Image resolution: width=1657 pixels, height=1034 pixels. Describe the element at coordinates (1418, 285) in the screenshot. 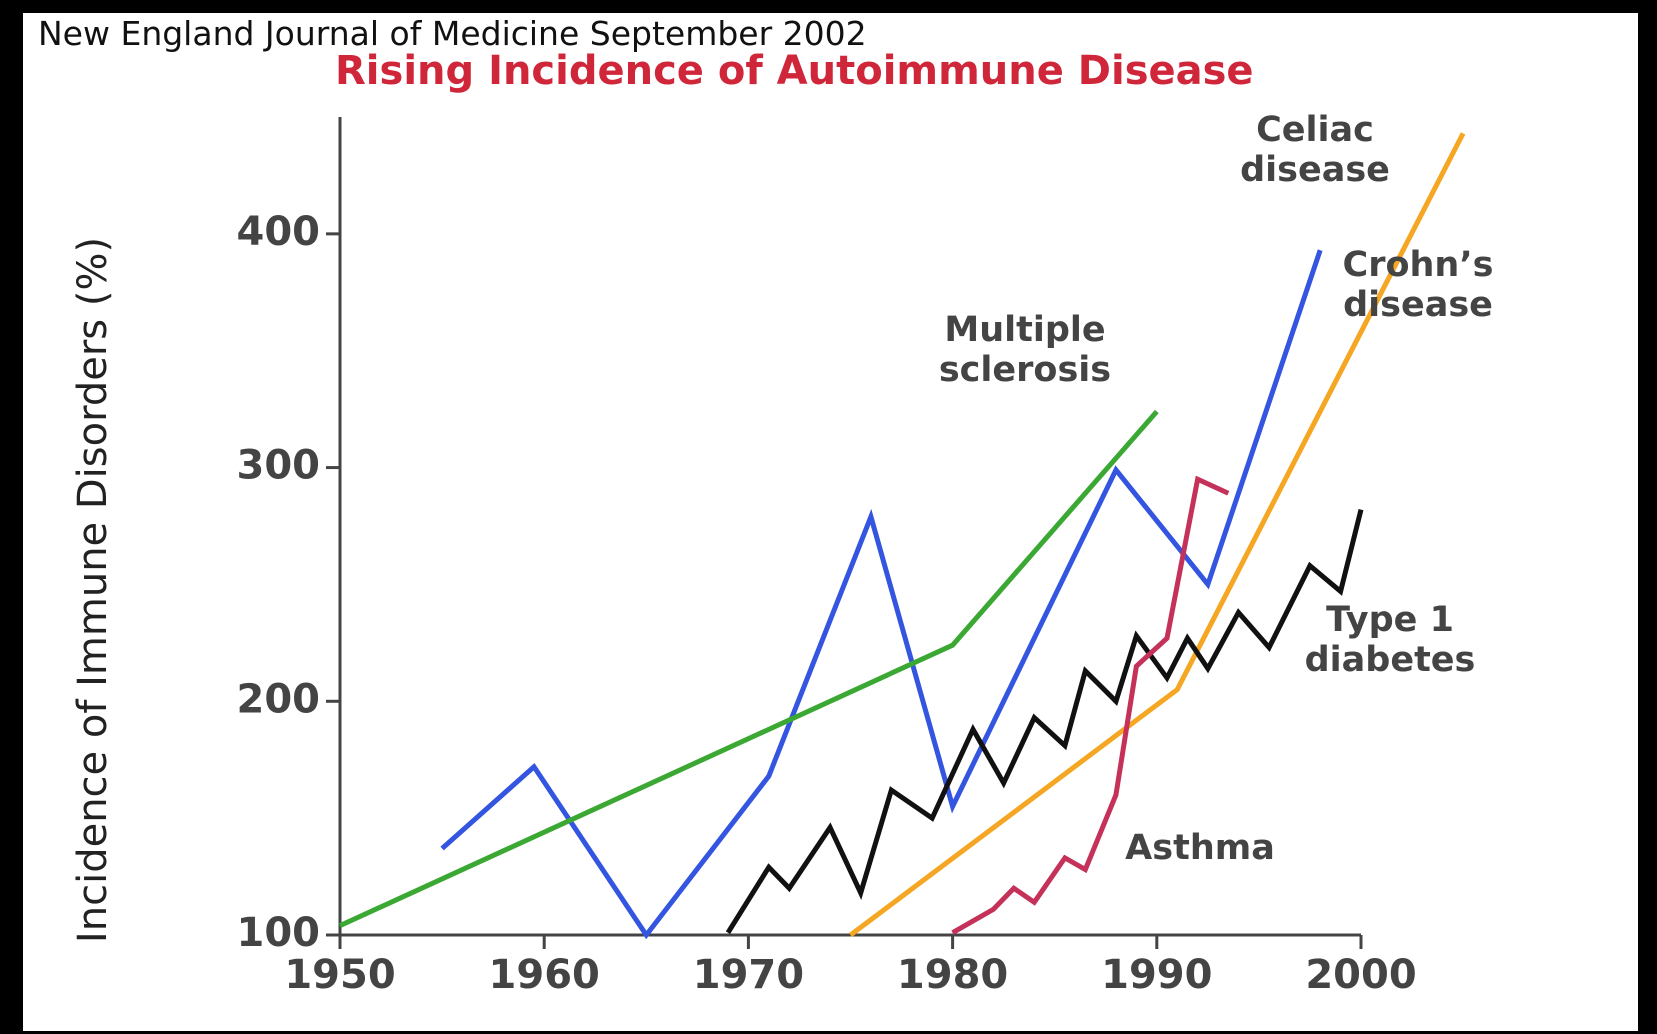

I see `series-label: Crohn’s disease` at that location.